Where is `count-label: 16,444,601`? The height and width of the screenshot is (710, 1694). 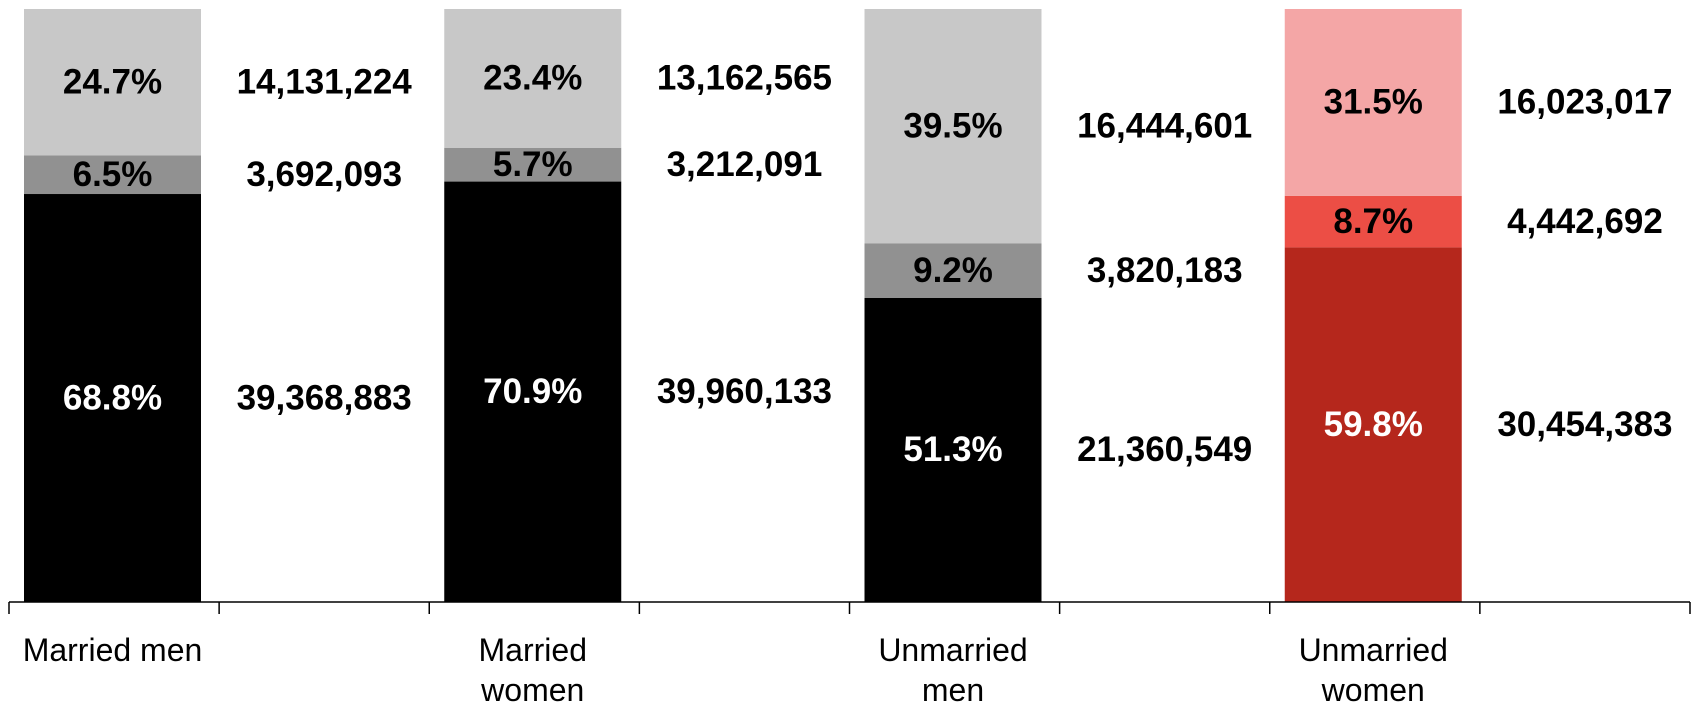
count-label: 16,444,601 is located at coordinates (1164, 125).